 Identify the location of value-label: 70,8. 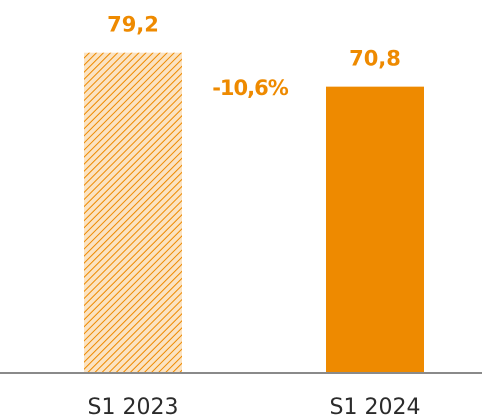
(375, 59).